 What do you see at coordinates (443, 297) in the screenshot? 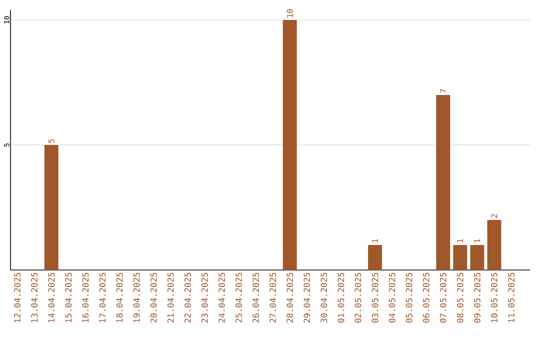
I see `x-tick-label: 07.05.2025` at bounding box center [443, 297].